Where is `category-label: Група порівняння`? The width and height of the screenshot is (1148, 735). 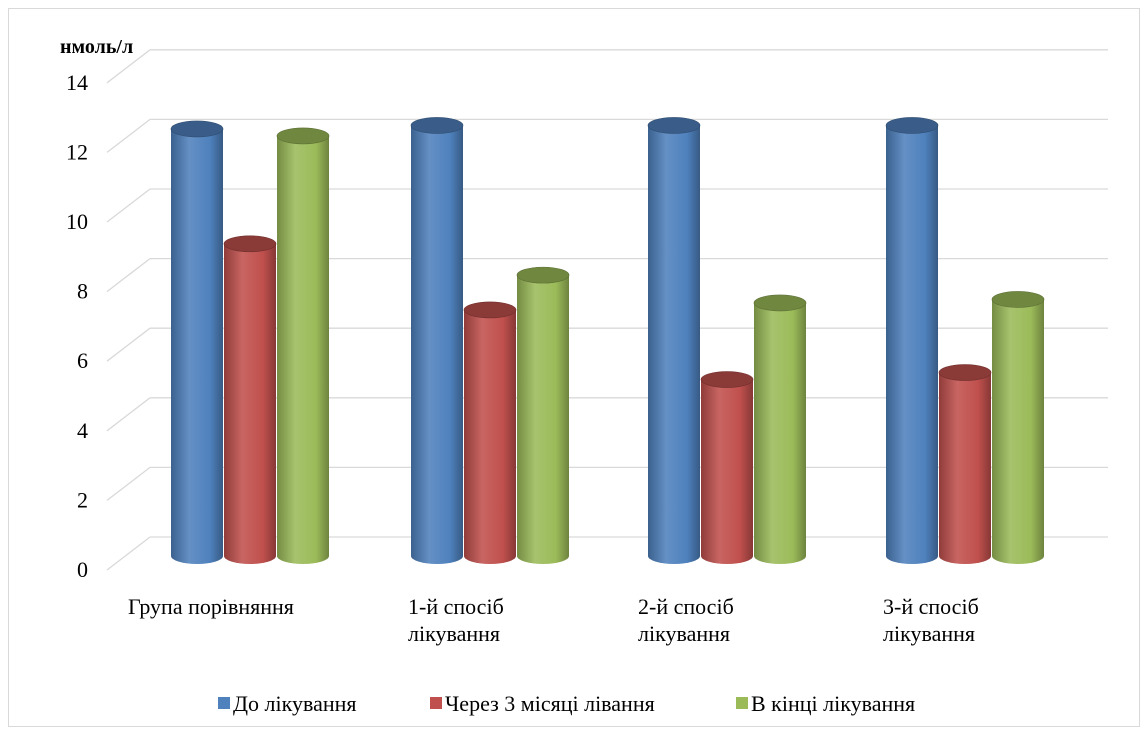
category-label: Група порівняння is located at coordinates (211, 606).